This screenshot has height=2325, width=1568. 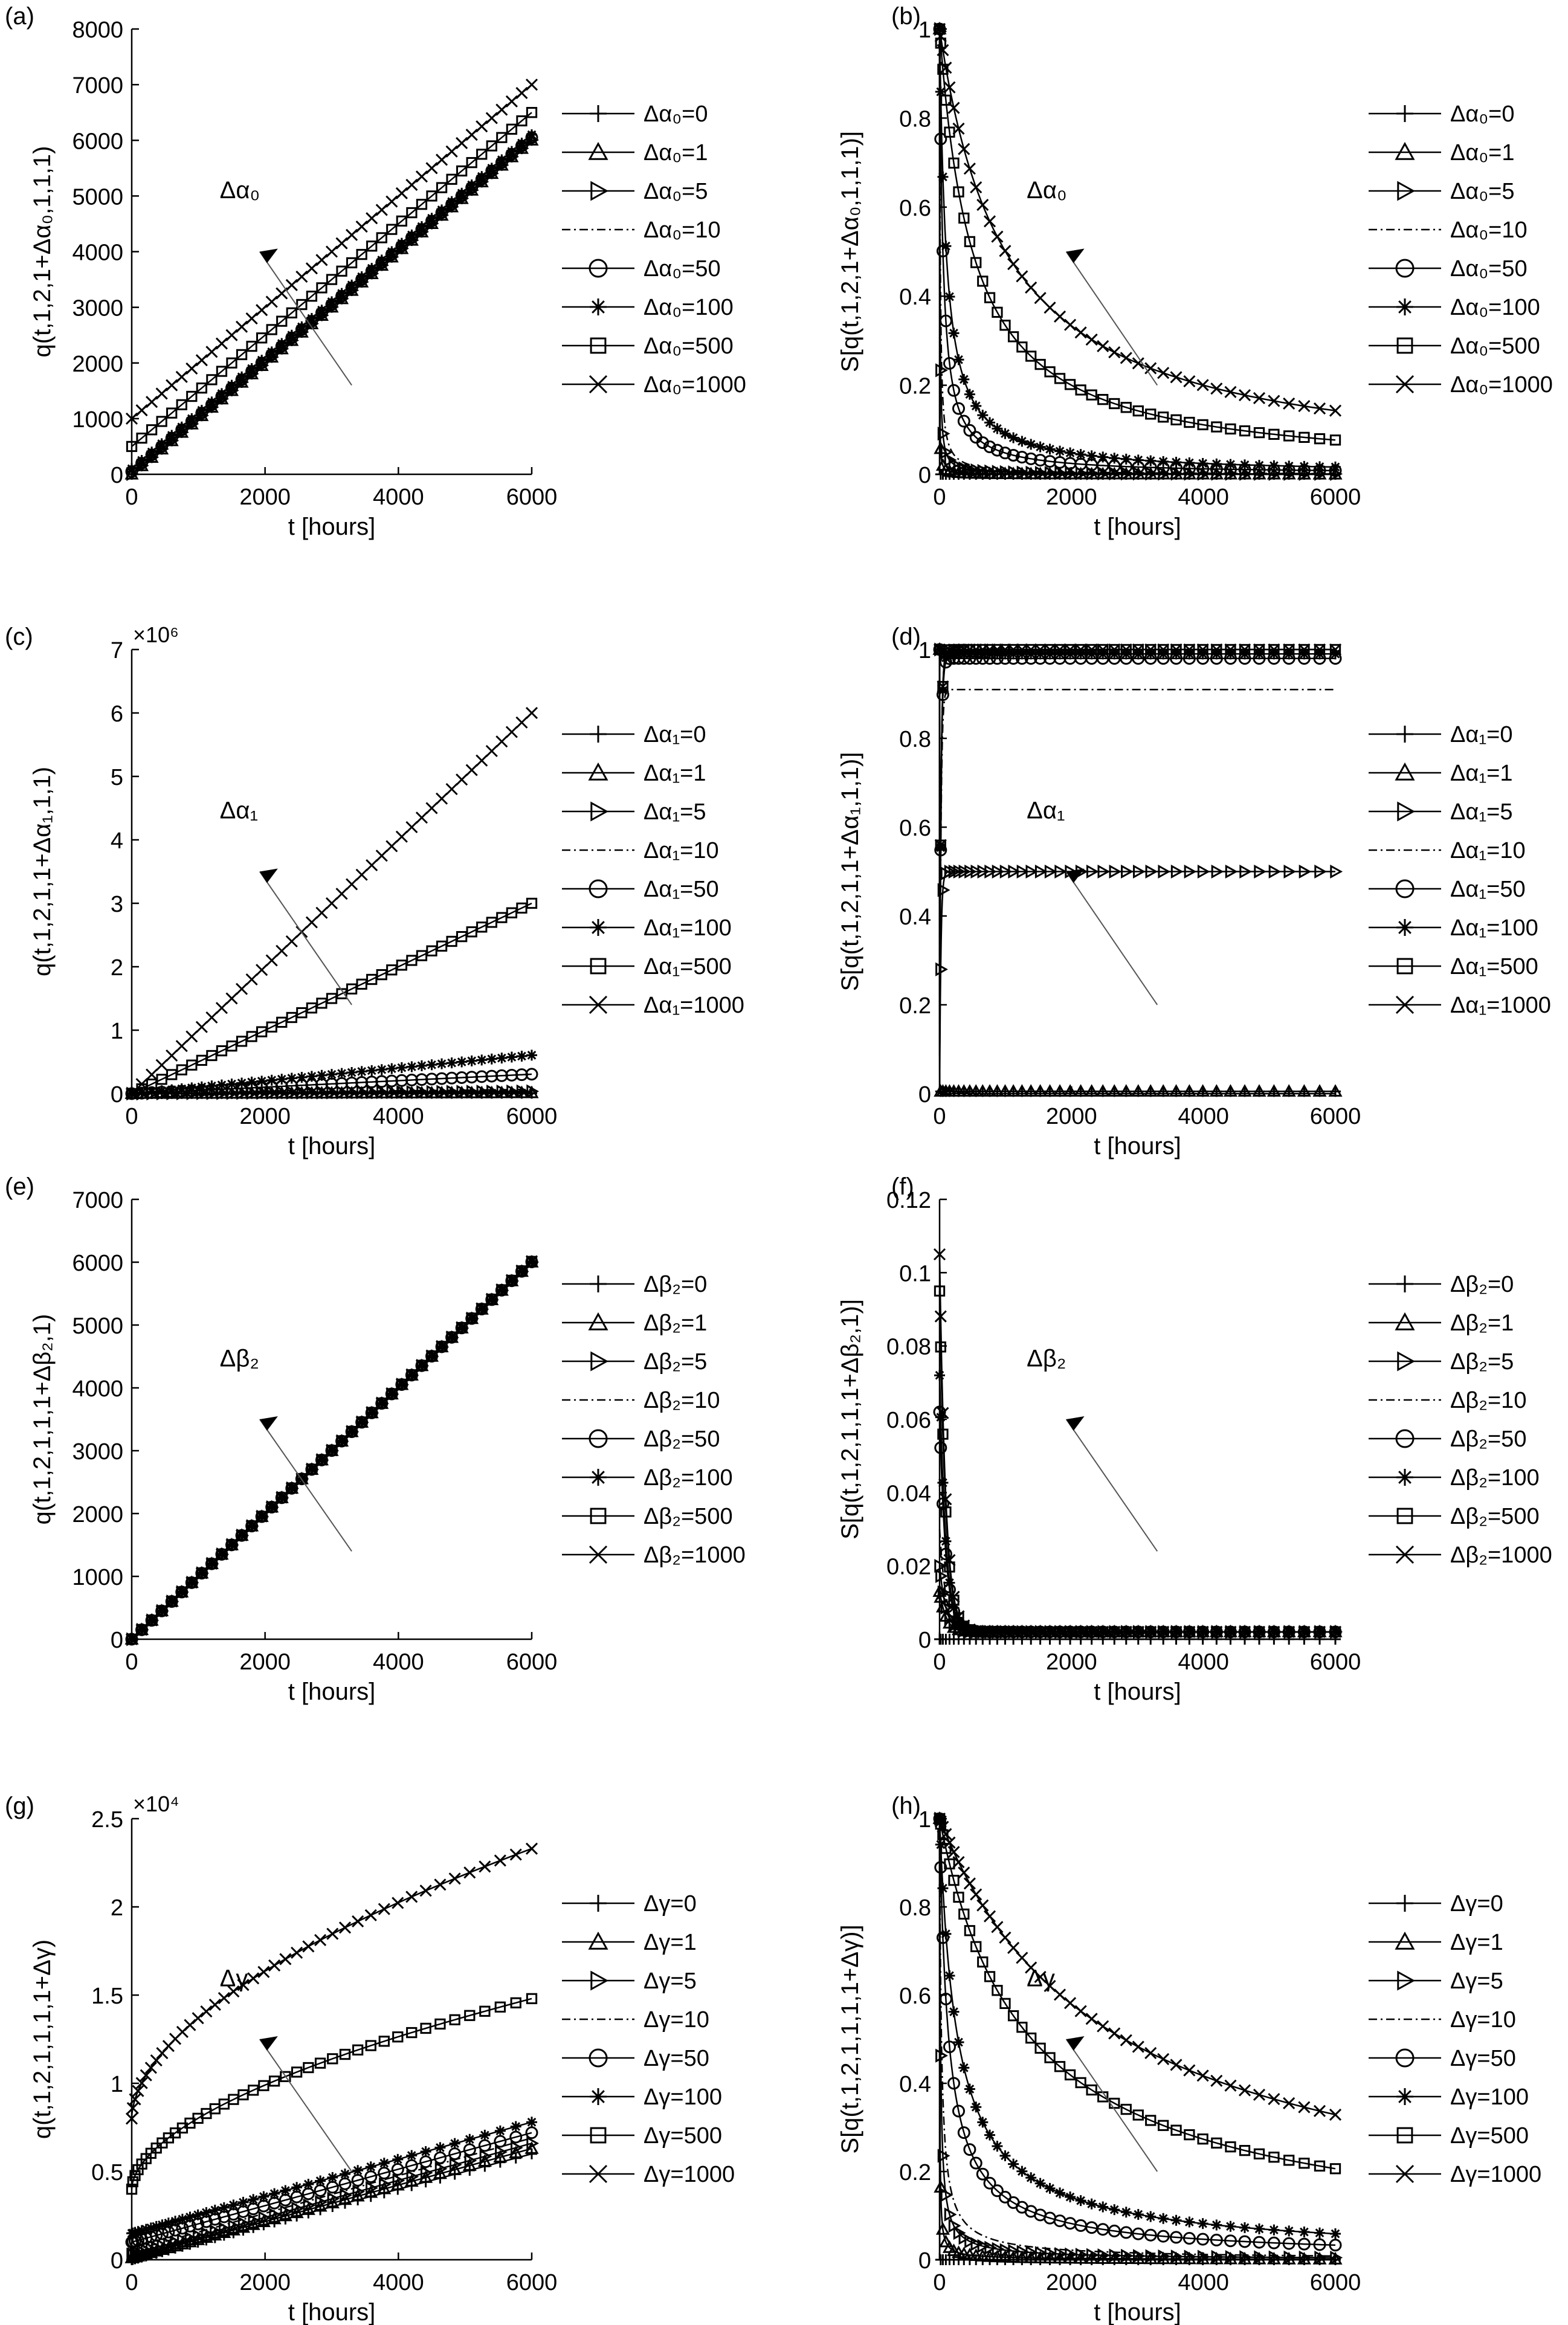 I want to click on legend-entry: Δα₁=0, so click(x=675, y=734).